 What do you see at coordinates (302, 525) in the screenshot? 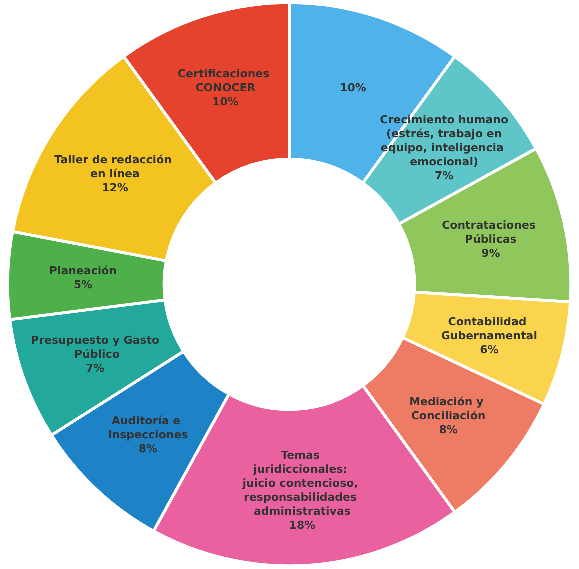
I see `data-label: 18%` at bounding box center [302, 525].